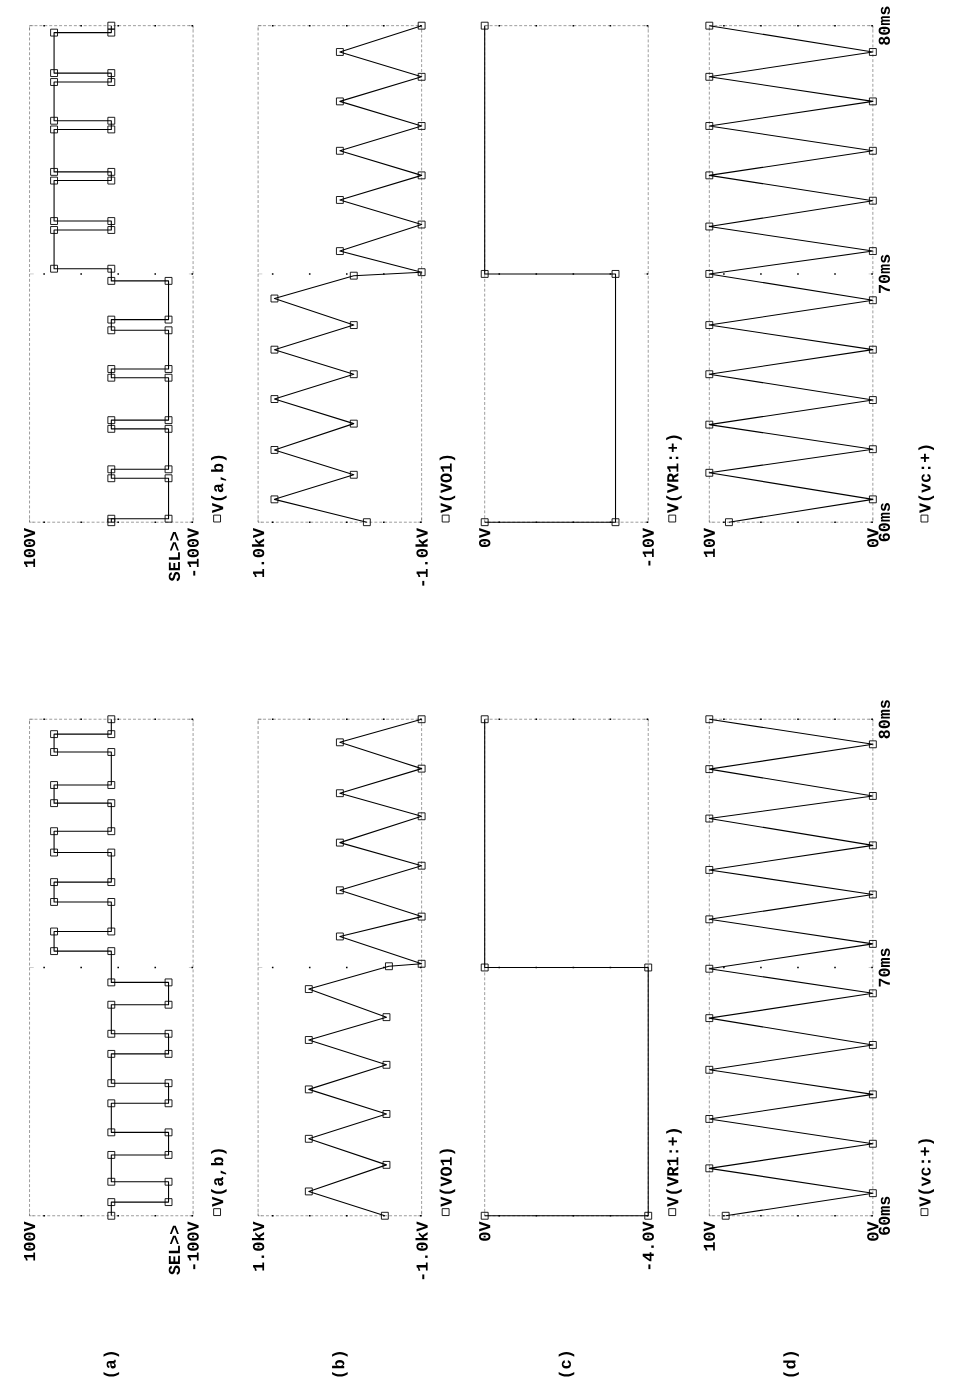  I want to click on text: V(VR1:+), so click(674, 474).